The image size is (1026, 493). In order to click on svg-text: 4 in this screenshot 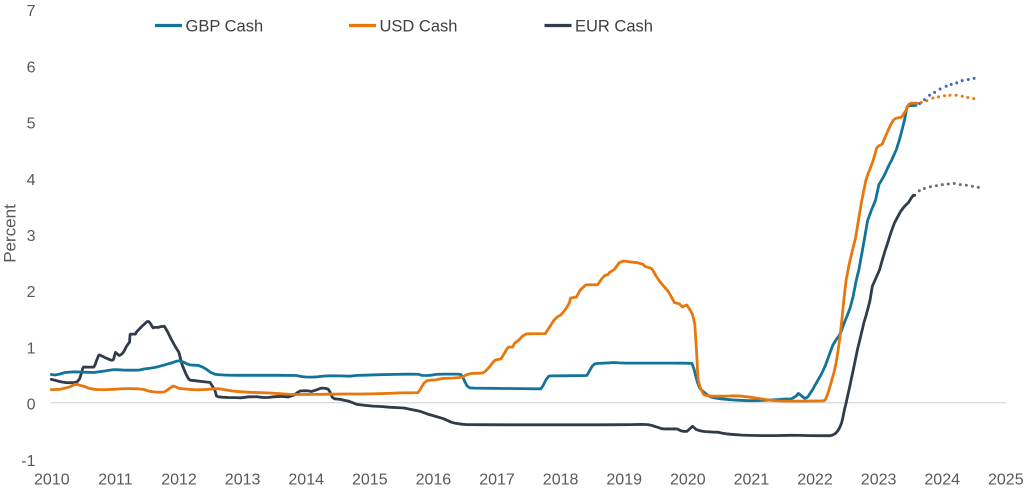, I will do `click(31, 180)`.